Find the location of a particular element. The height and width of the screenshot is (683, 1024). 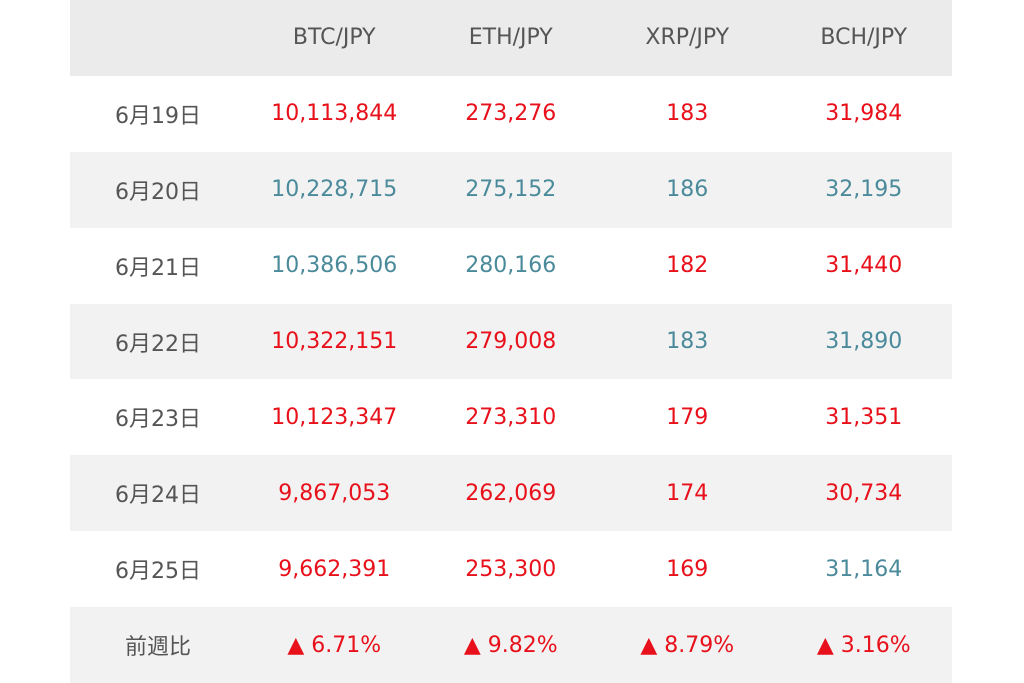

price-cell: 32,195 is located at coordinates (863, 189).